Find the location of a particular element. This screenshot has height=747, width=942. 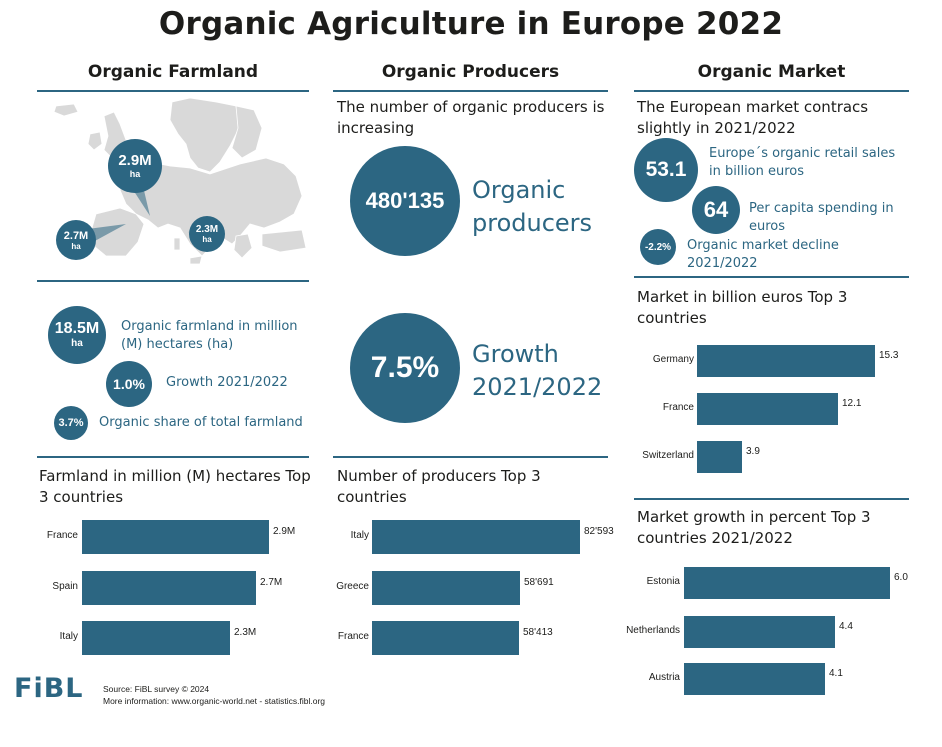

bar-value-label: 58'413 is located at coordinates (538, 632).